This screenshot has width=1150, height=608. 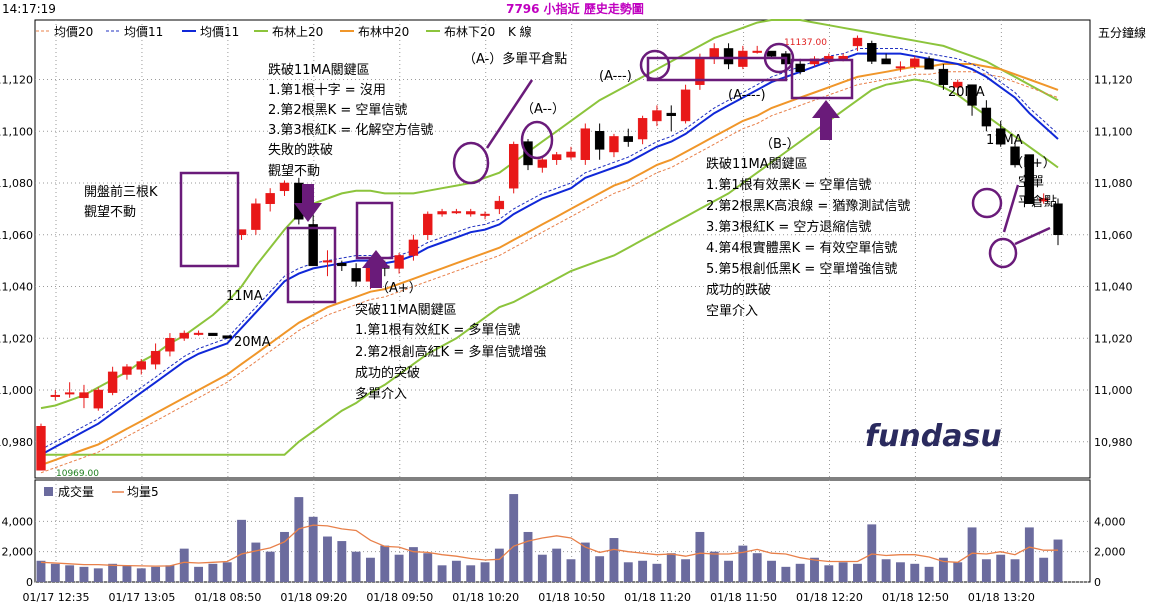 I want to click on volume-ma-legend-label: 均量5, so click(x=143, y=492).